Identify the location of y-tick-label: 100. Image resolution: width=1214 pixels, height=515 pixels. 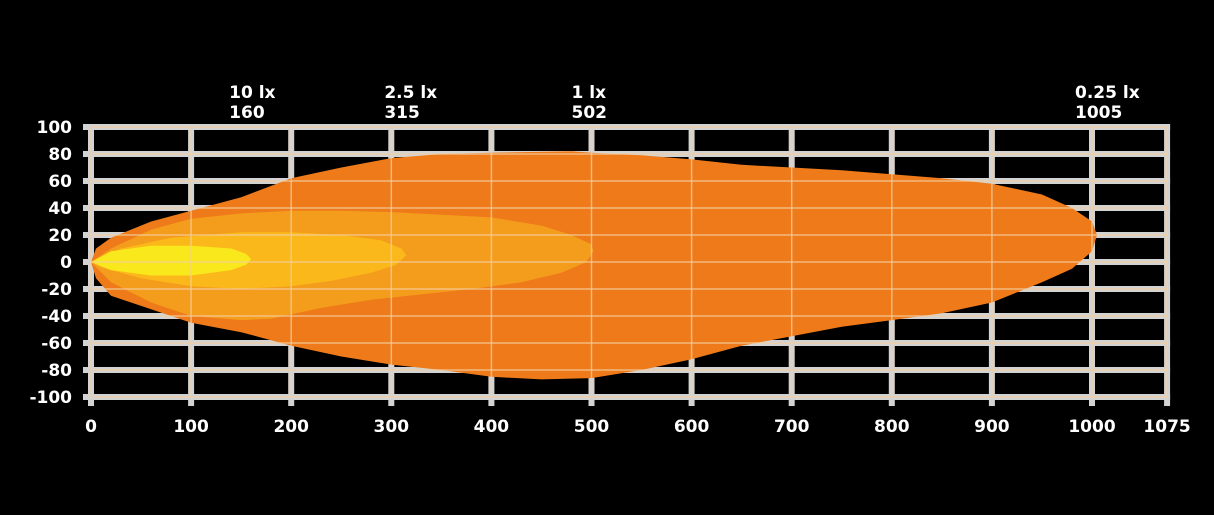
(55, 128).